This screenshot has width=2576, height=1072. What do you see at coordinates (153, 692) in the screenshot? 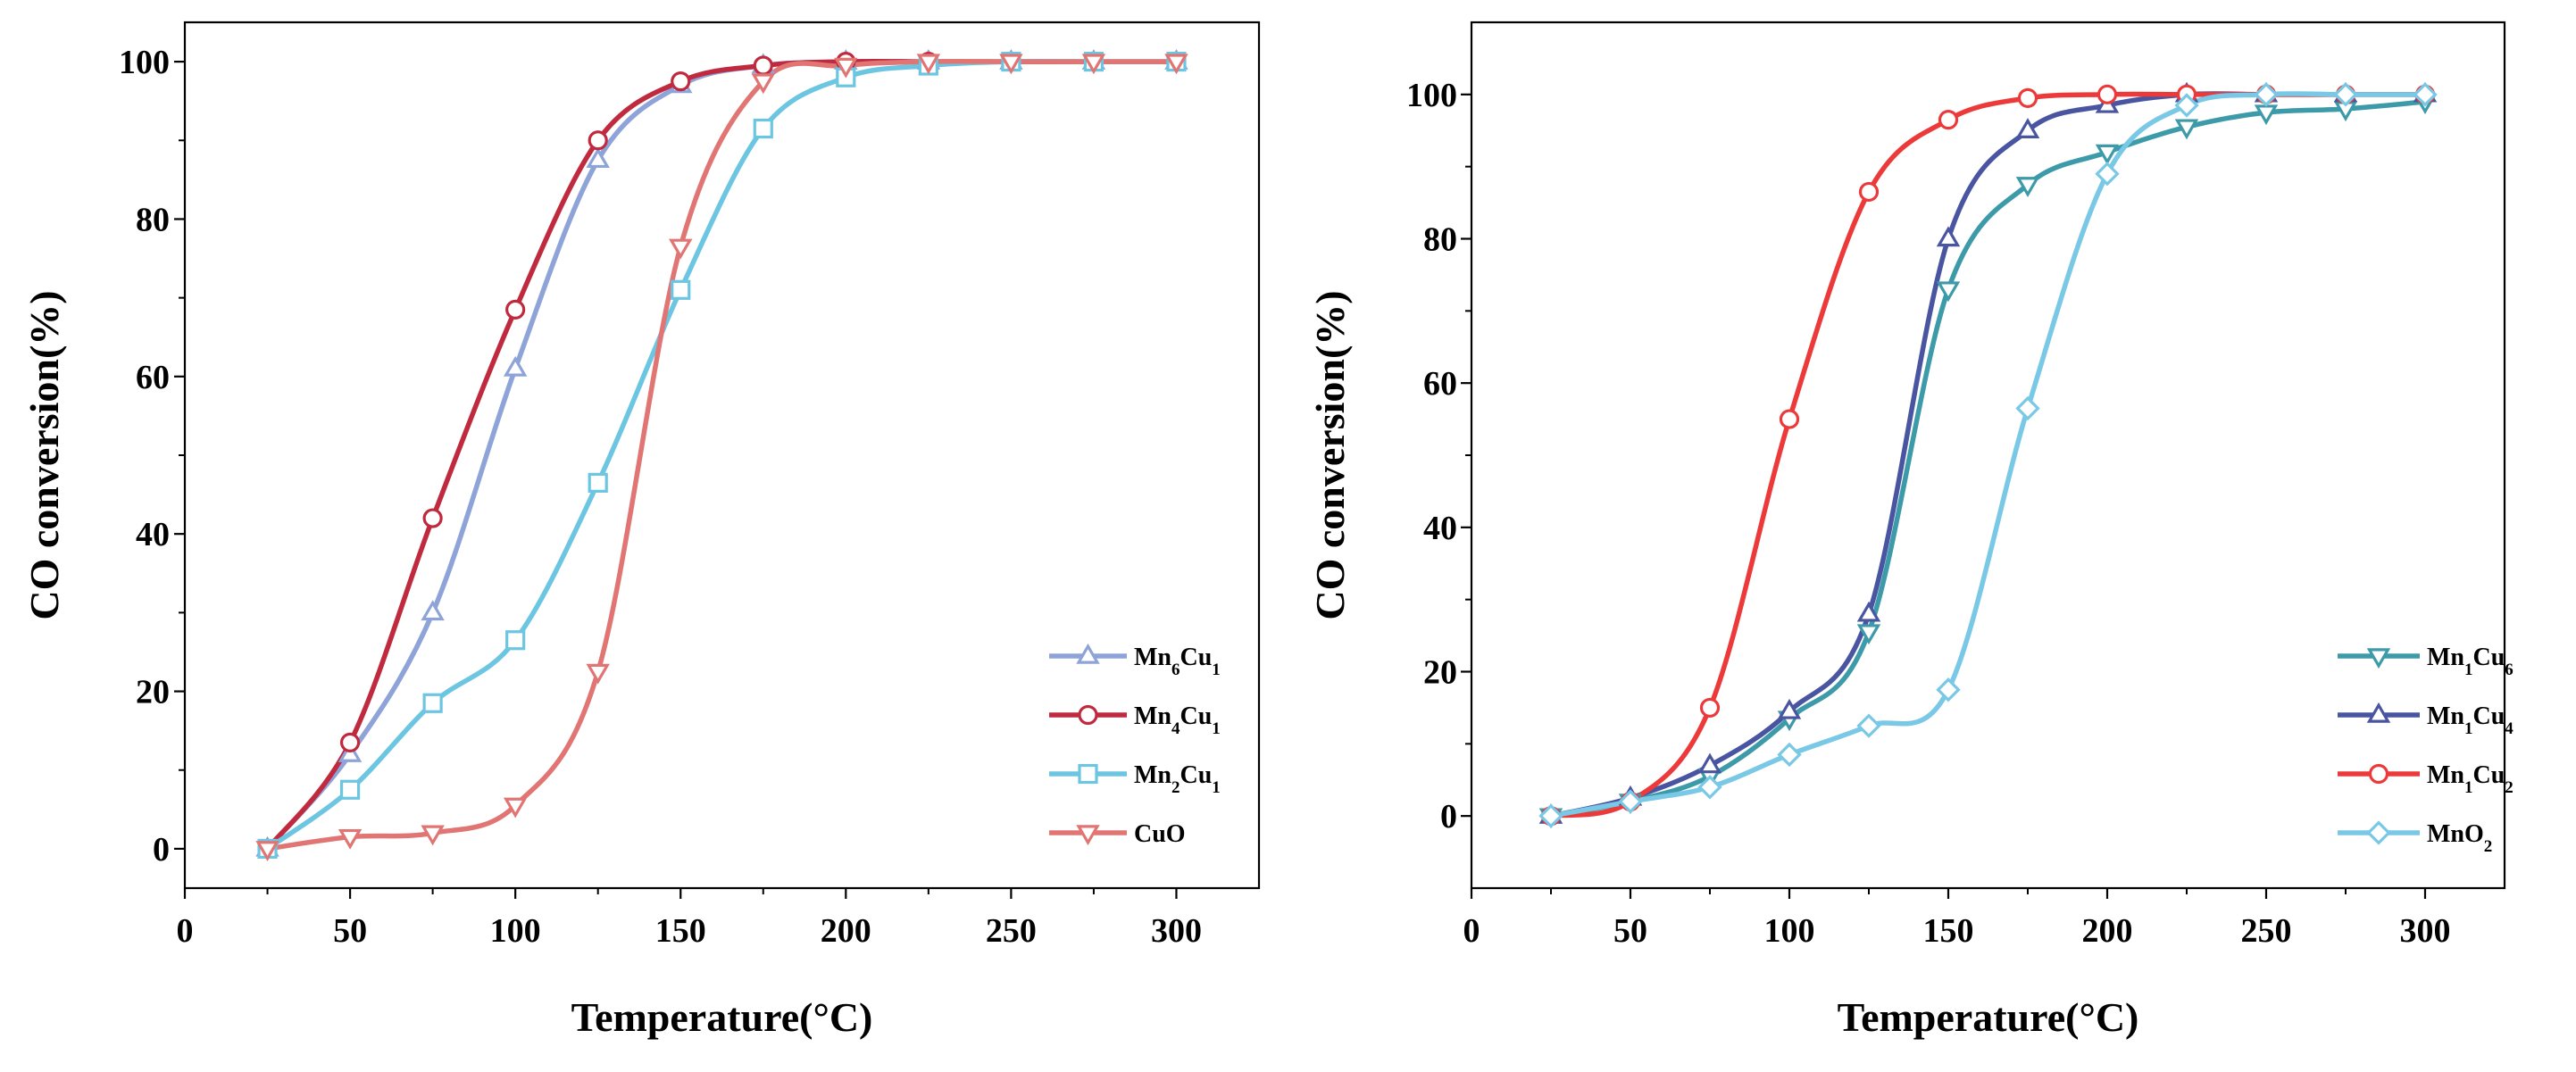
I see `y-tick-label: 20` at bounding box center [153, 692].